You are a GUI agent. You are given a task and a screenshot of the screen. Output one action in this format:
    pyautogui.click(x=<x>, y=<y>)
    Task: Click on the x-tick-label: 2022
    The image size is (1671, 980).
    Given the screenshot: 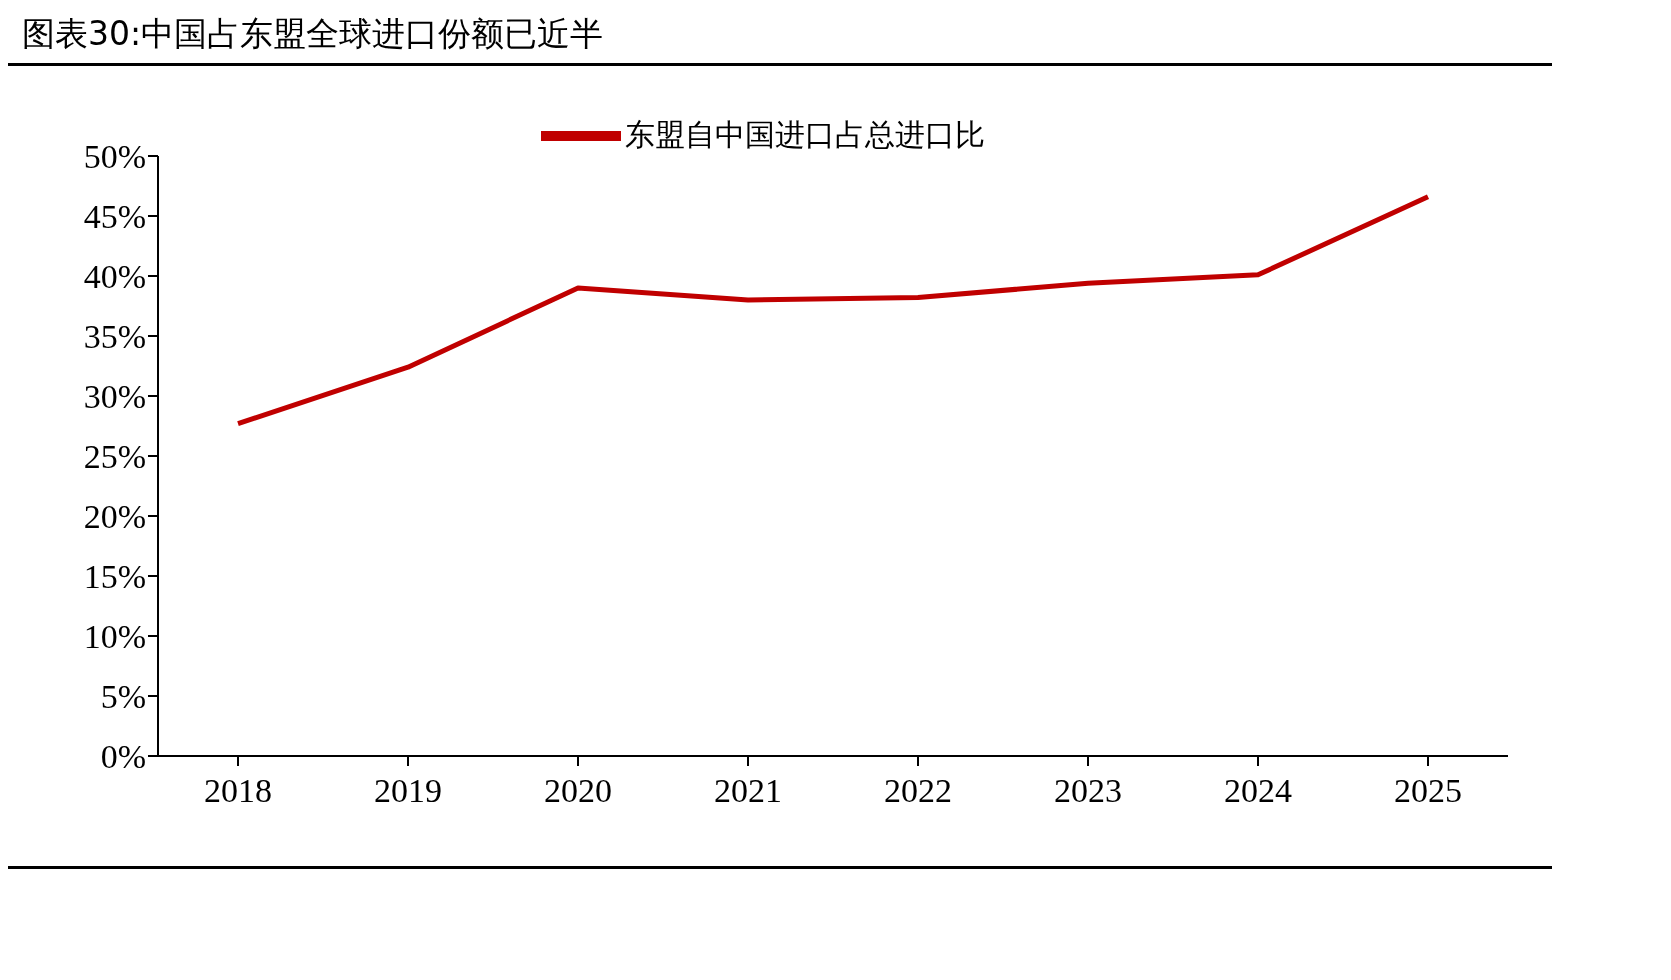 What is the action you would take?
    pyautogui.click(x=918, y=791)
    